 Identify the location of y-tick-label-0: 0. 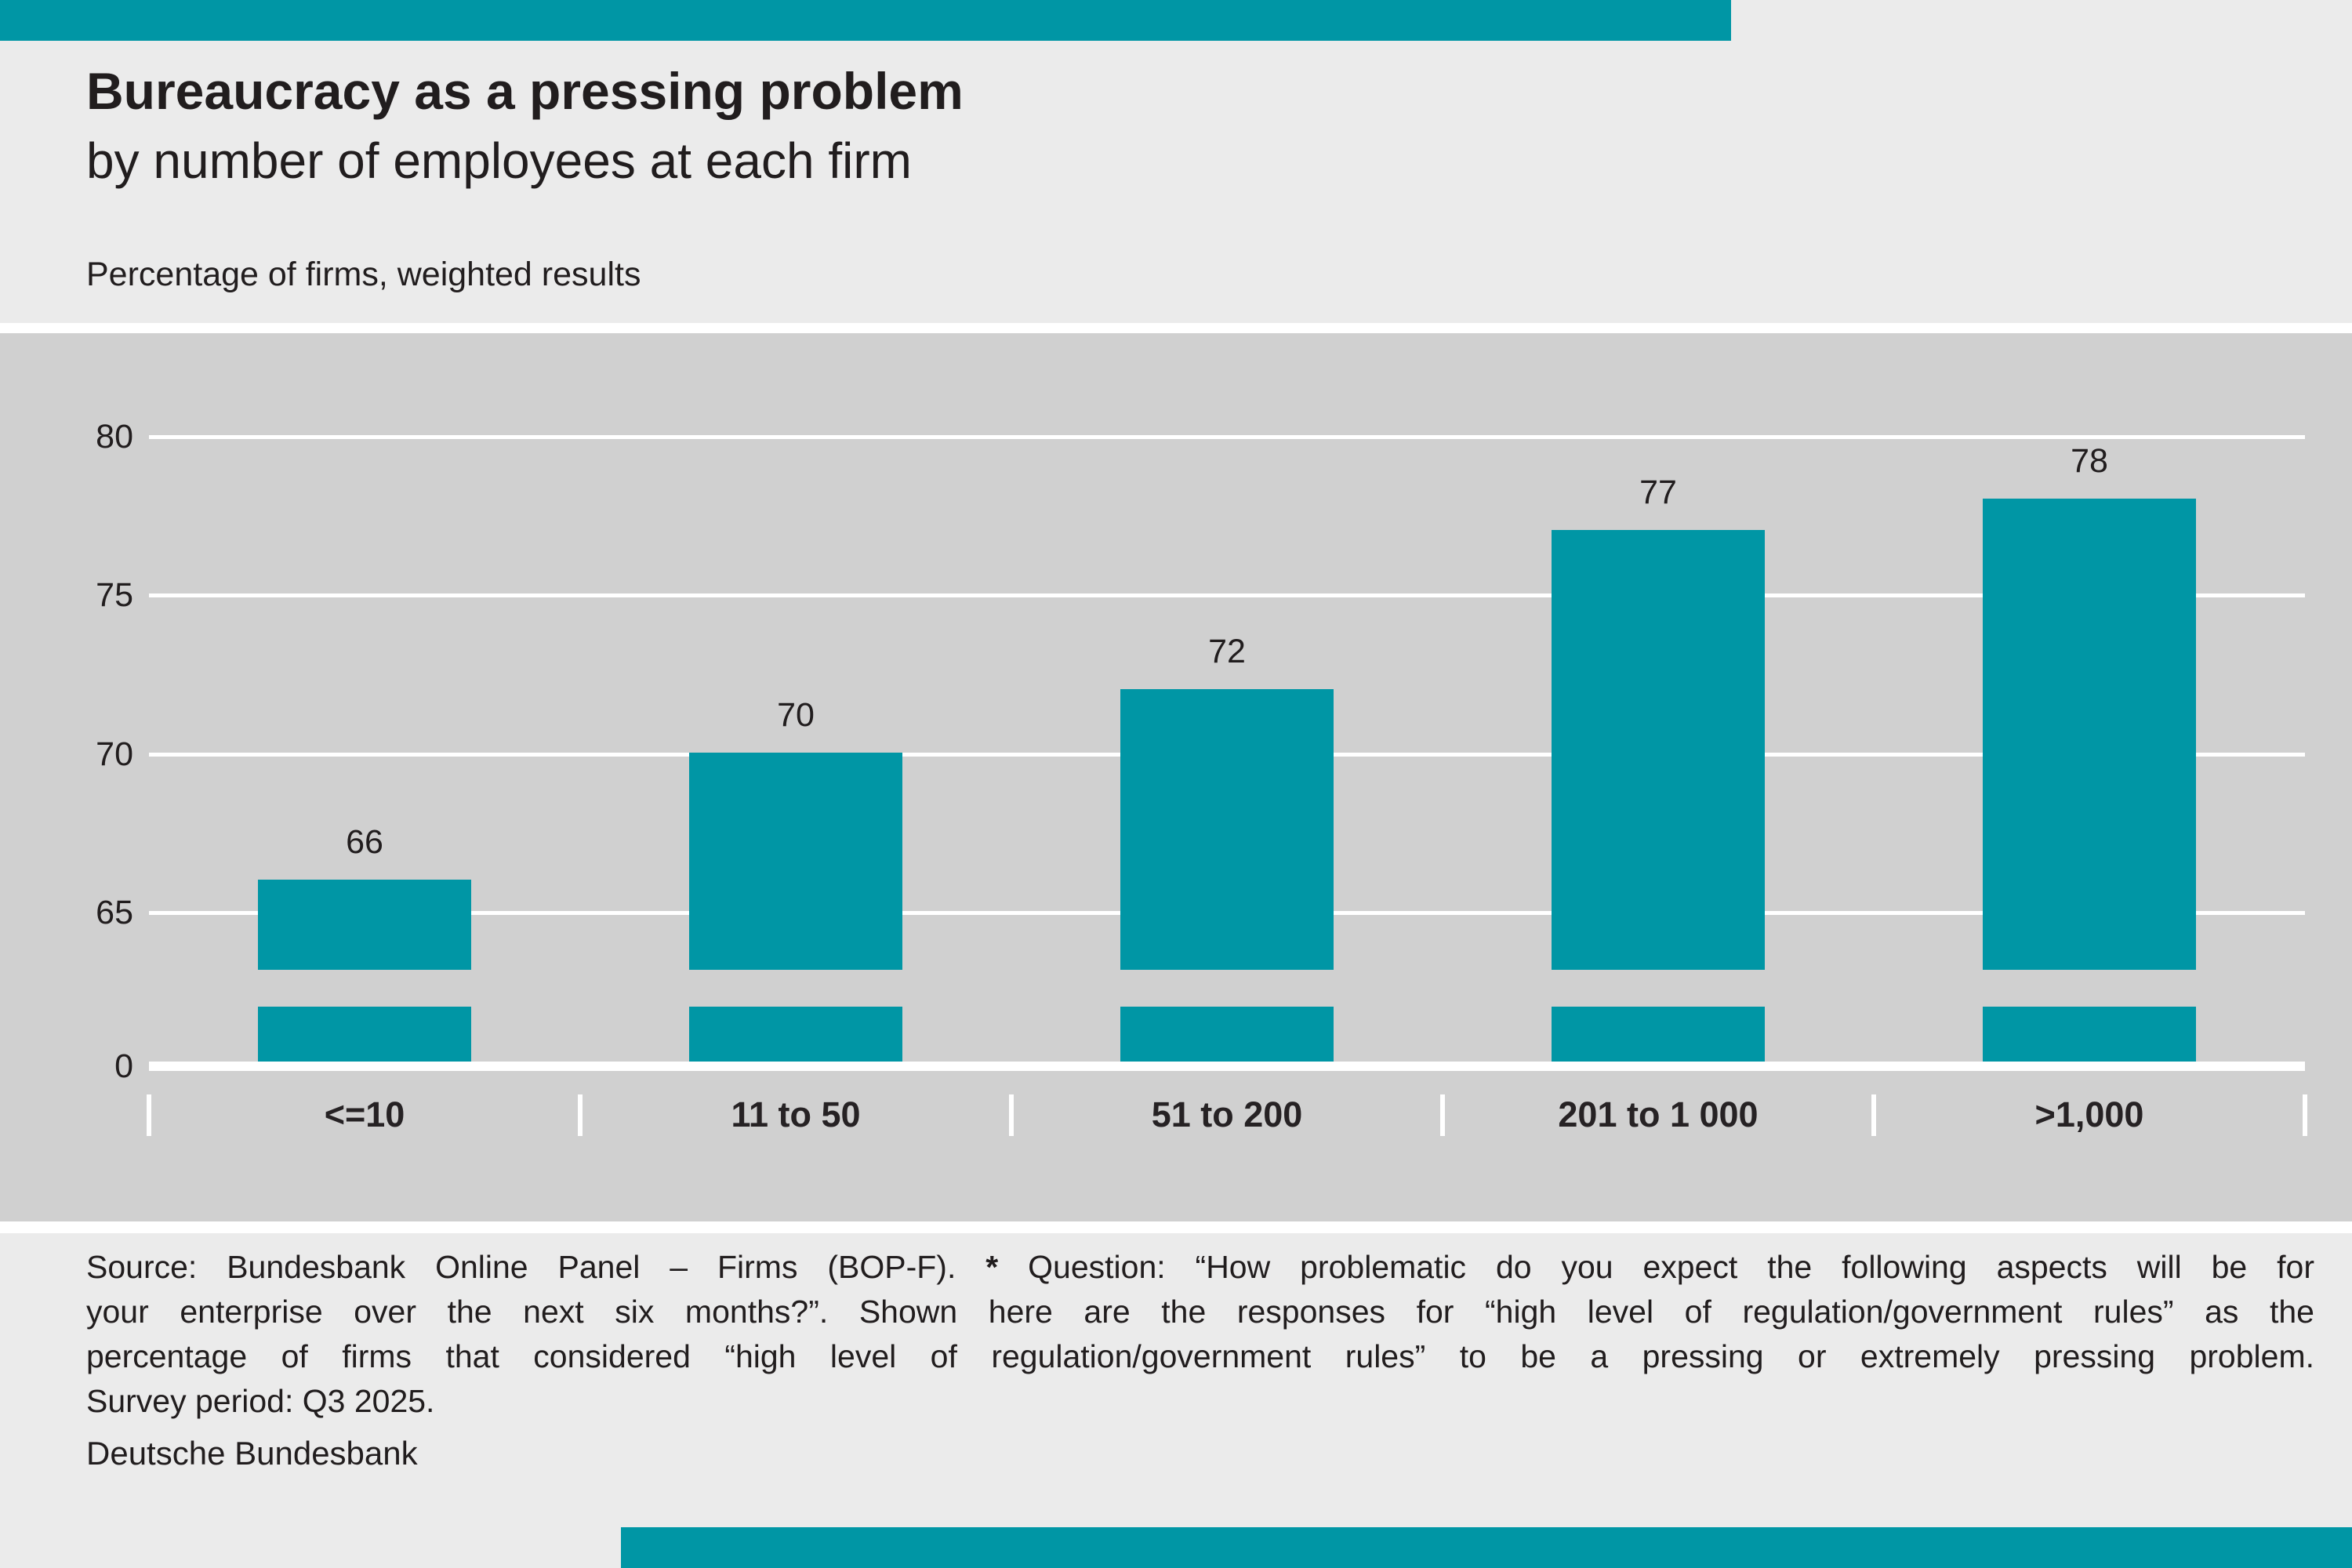
(123, 1066).